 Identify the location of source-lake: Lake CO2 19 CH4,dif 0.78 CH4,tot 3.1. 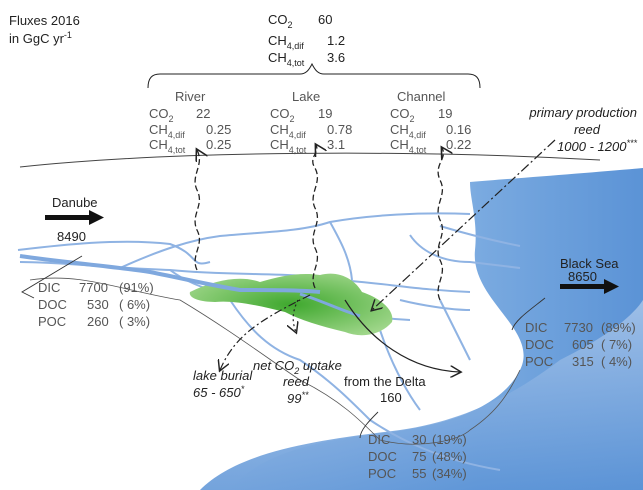
(311, 122).